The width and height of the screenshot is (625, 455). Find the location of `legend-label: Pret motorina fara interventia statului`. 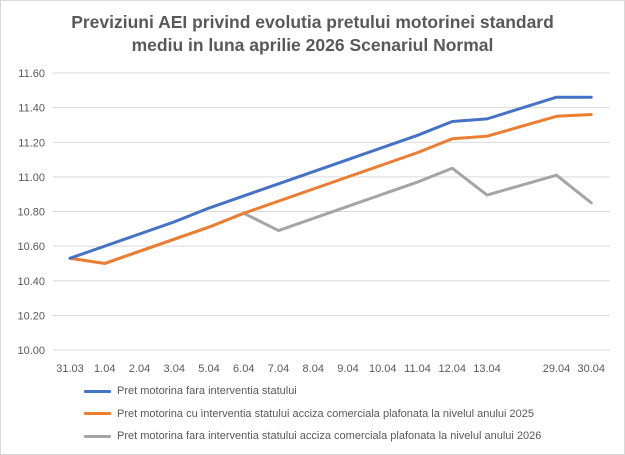

legend-label: Pret motorina fara interventia statului is located at coordinates (207, 391).